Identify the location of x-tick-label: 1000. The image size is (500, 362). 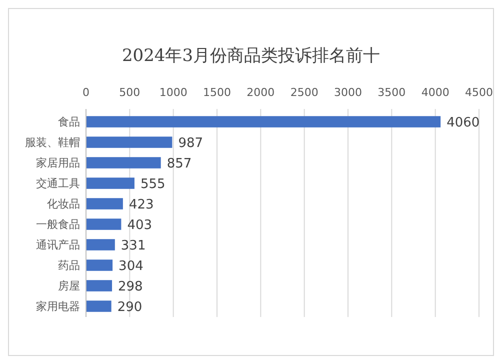
(173, 92).